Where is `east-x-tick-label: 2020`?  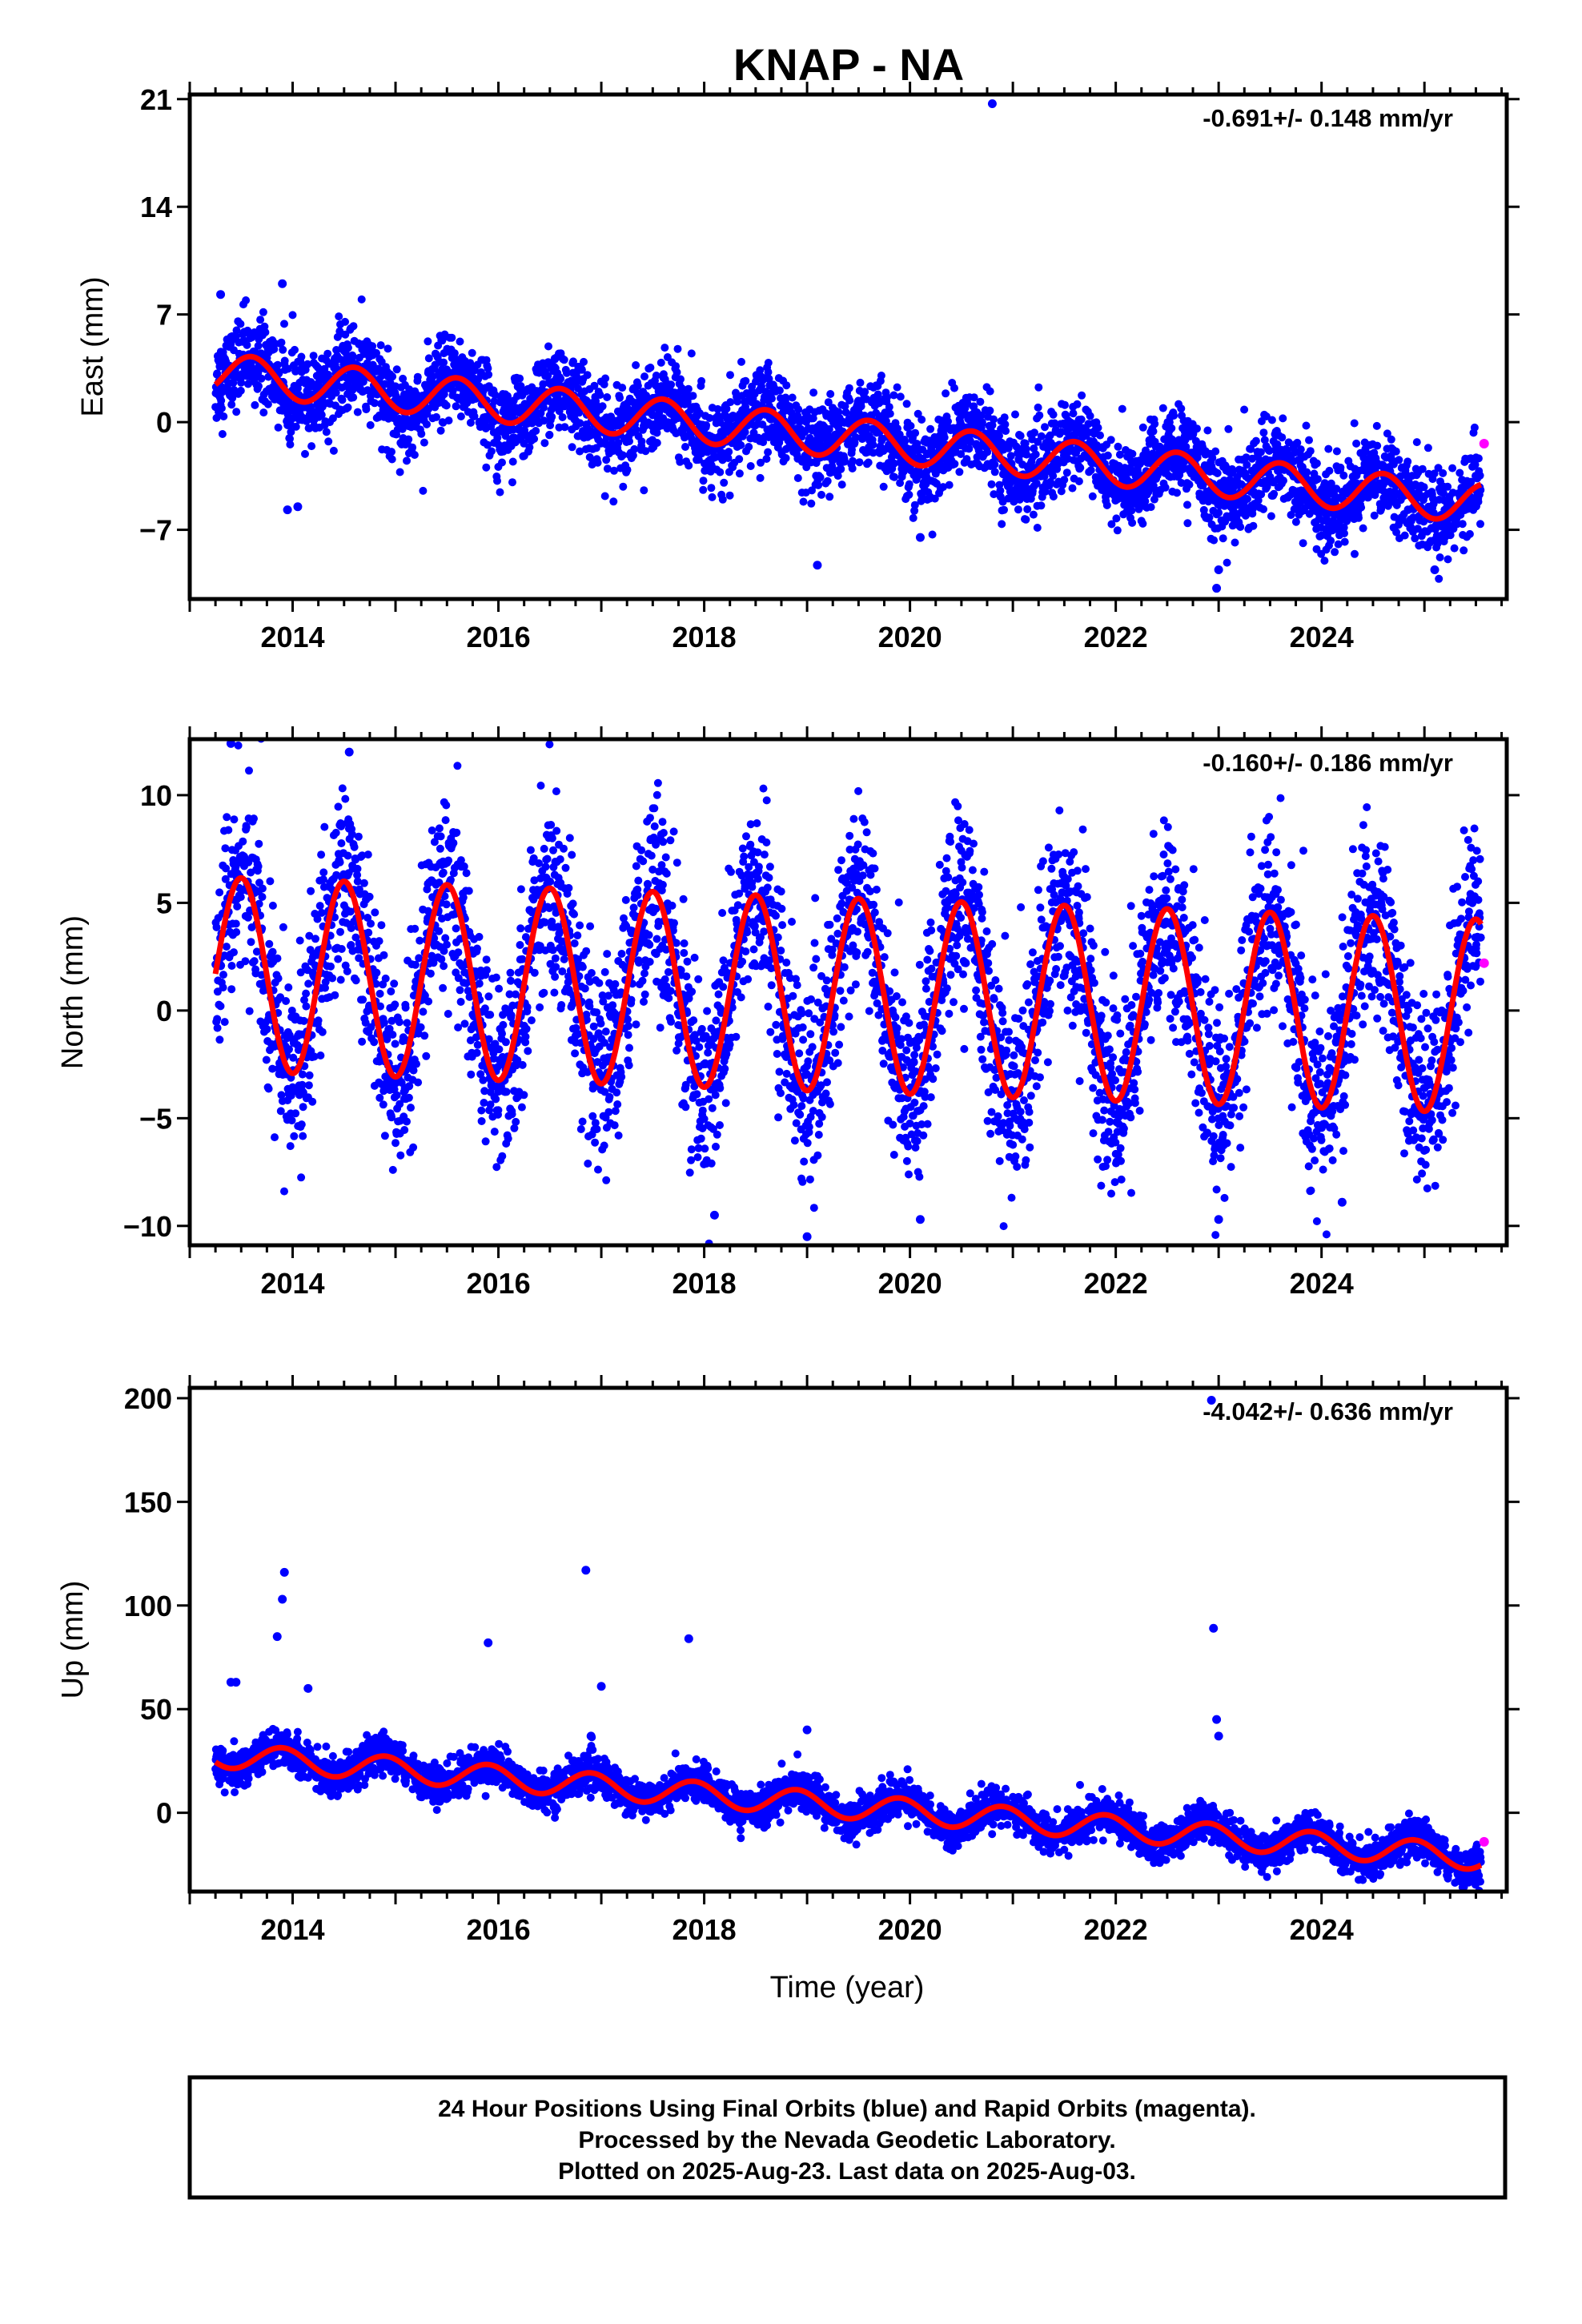 east-x-tick-label: 2020 is located at coordinates (910, 637).